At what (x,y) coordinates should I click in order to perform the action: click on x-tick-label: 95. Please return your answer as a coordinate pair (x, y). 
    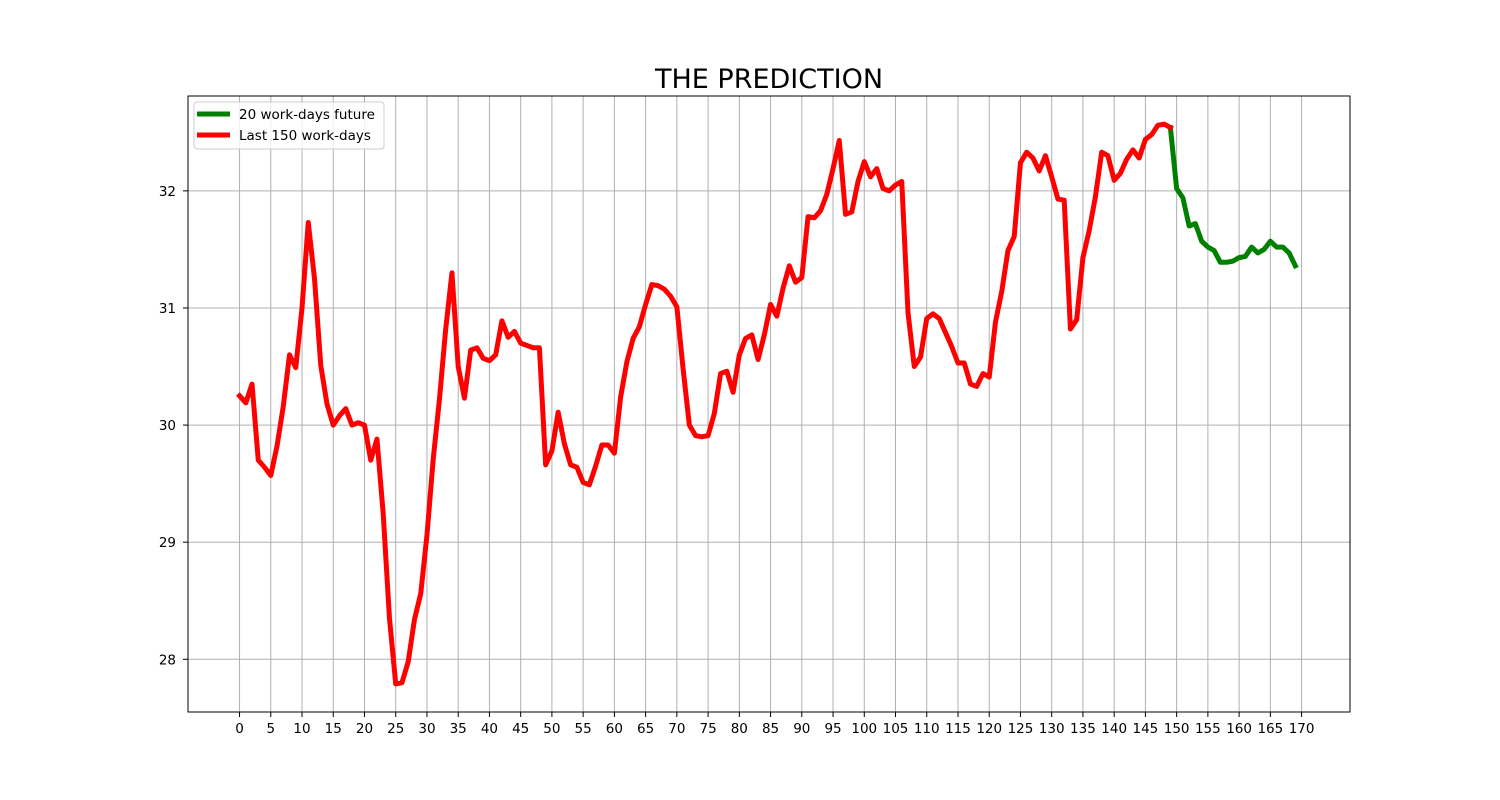
    Looking at the image, I should click on (832, 729).